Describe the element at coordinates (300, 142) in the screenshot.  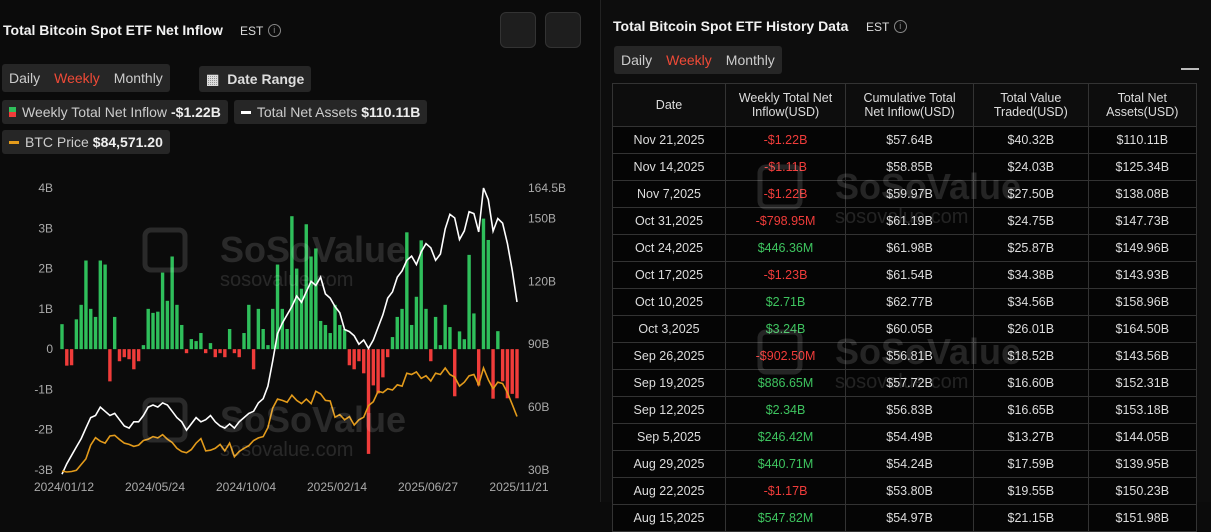
I see `legend-row: BTC Price $84,571.20` at that location.